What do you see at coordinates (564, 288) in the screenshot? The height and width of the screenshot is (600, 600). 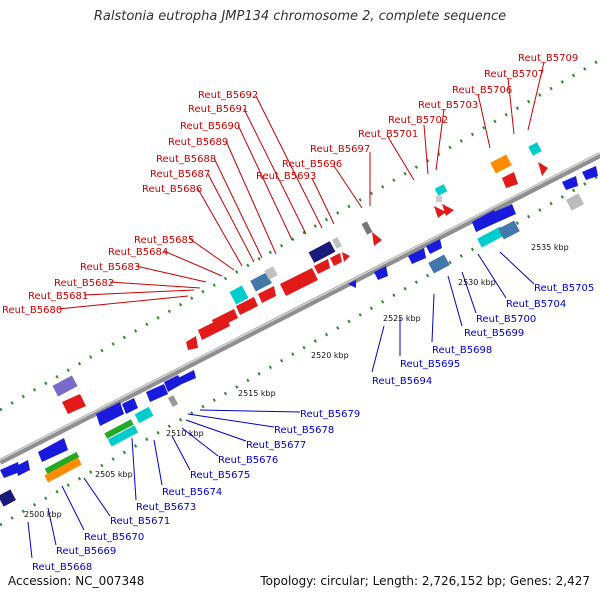 I see `gene-label: Reut_B5705` at bounding box center [564, 288].